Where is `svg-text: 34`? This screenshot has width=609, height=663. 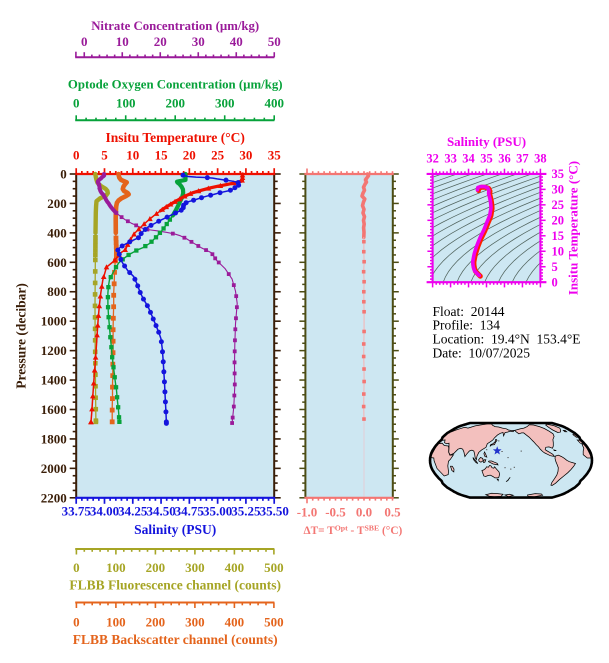 svg-text: 34 is located at coordinates (468, 159).